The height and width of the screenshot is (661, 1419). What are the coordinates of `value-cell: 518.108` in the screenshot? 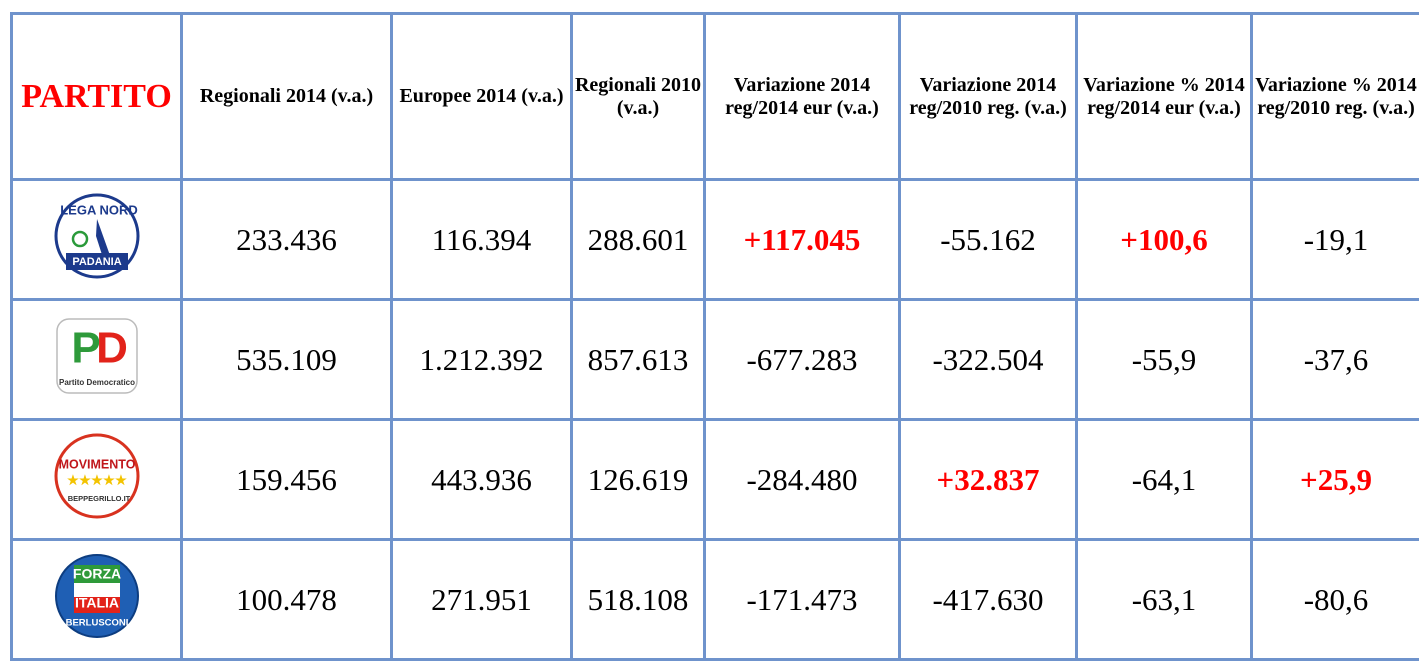 It's located at (638, 600).